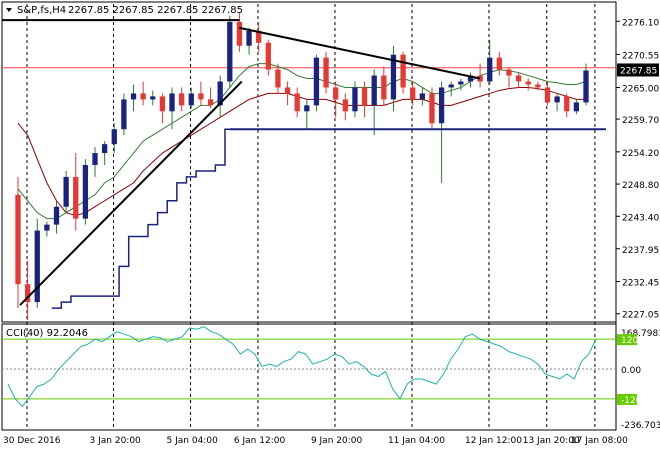  What do you see at coordinates (493, 441) in the screenshot?
I see `time-axis-label: 12 Jan 12:00` at bounding box center [493, 441].